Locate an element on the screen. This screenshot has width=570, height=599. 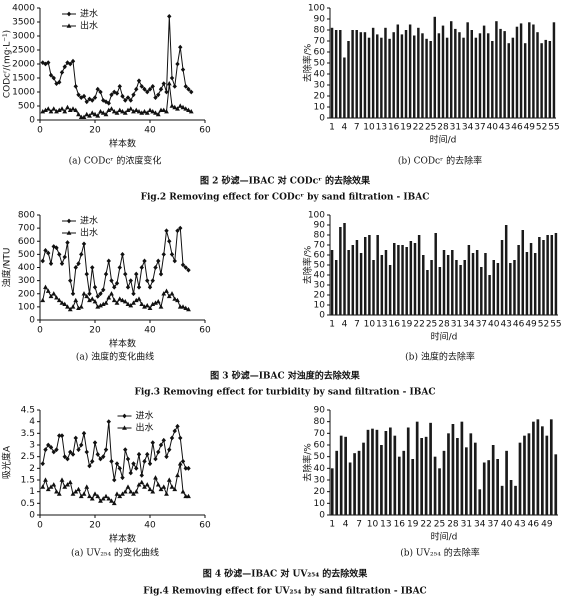
y-tick-label: 50 is located at coordinates (320, 457).